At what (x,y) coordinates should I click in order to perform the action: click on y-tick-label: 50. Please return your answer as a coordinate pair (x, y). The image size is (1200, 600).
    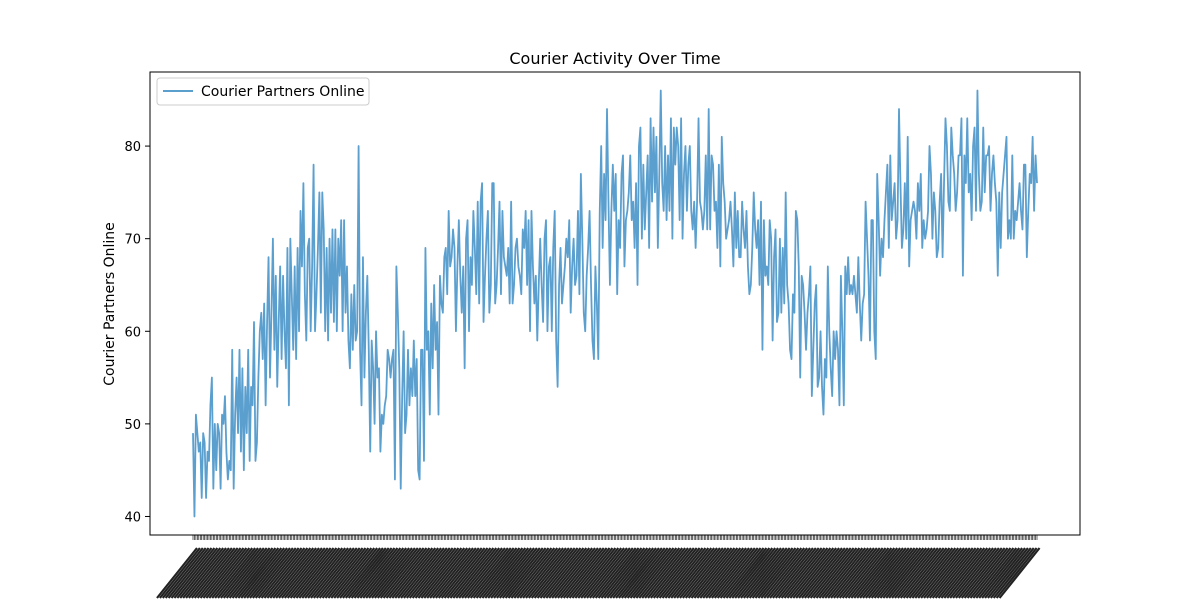
    Looking at the image, I should click on (132, 425).